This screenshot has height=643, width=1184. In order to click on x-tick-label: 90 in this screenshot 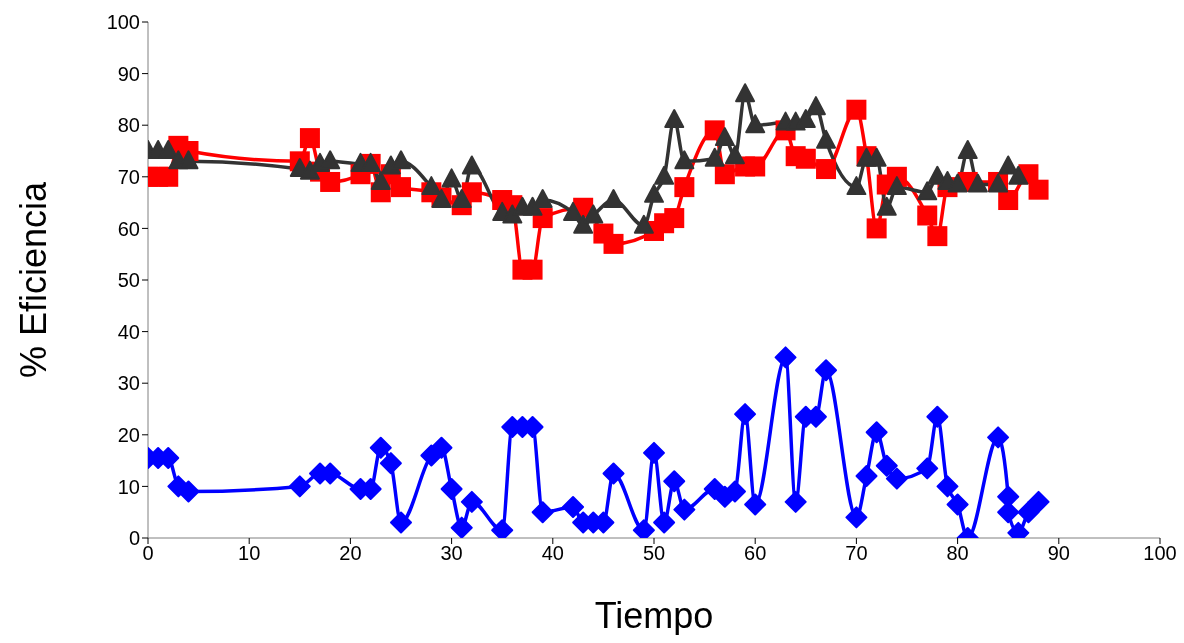, I will do `click(1058, 553)`.